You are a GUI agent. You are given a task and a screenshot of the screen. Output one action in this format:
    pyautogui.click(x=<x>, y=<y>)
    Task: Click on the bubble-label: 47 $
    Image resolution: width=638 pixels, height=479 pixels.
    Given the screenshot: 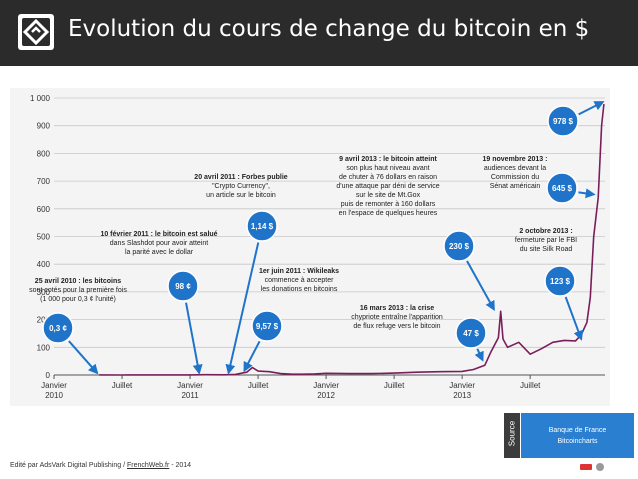 What is the action you would take?
    pyautogui.click(x=471, y=333)
    